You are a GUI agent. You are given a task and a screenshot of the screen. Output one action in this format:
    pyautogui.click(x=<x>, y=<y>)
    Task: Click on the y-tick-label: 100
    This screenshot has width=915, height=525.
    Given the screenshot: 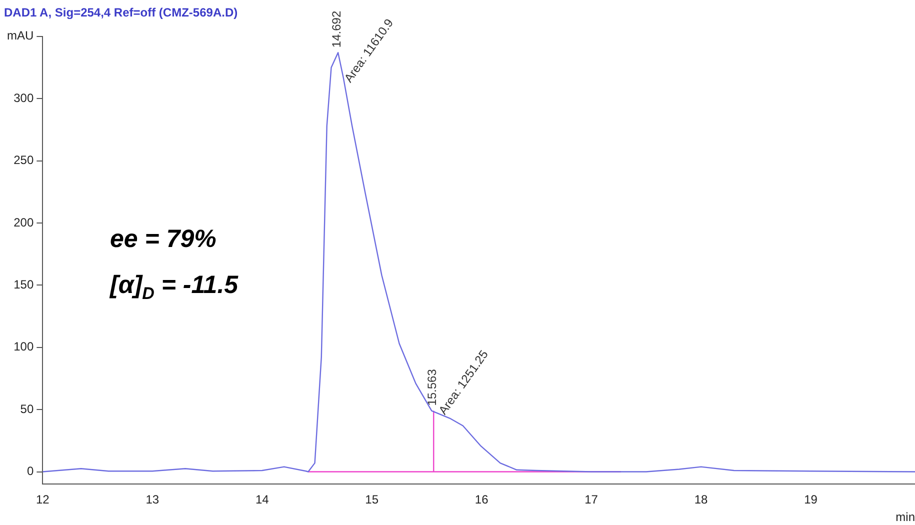 What is the action you would take?
    pyautogui.click(x=24, y=347)
    